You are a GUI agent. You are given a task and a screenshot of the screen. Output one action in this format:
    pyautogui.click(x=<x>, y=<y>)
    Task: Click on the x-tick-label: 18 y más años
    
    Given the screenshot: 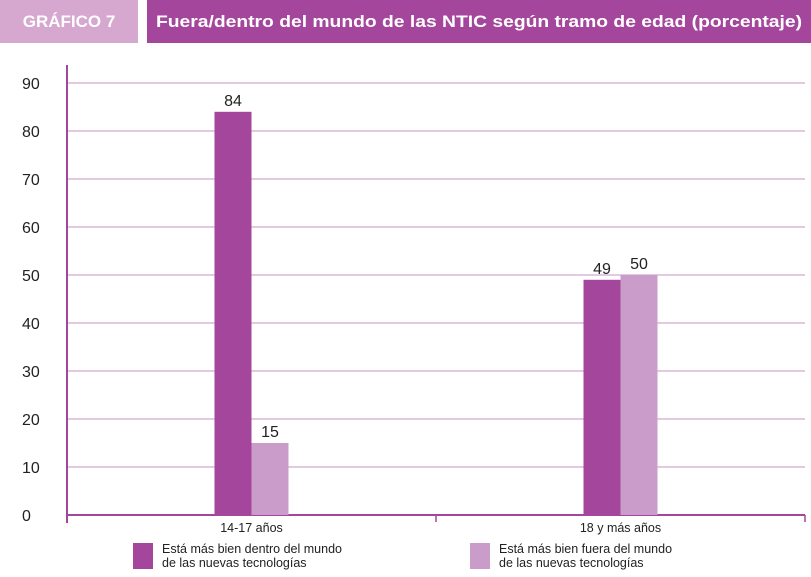 What is the action you would take?
    pyautogui.click(x=620, y=528)
    